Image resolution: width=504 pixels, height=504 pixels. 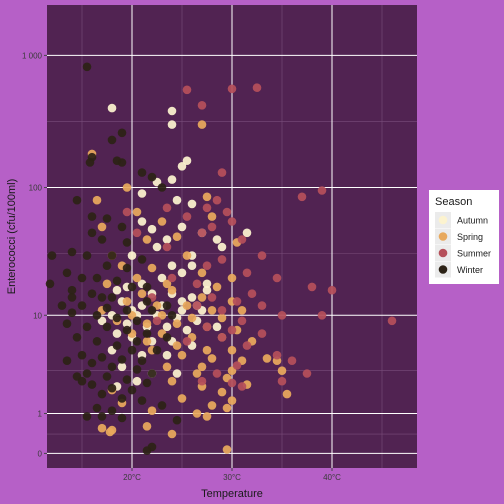 What do you see at coordinates (232, 494) in the screenshot?
I see `x-axis-title: Temperature` at bounding box center [232, 494].